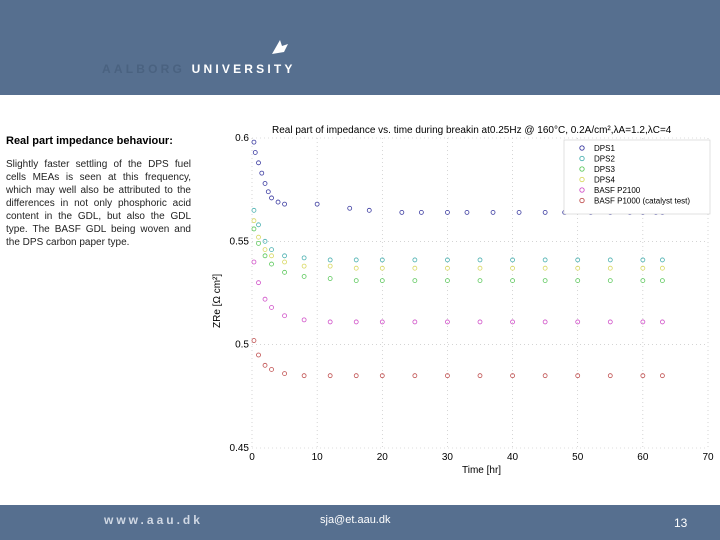  Describe the element at coordinates (604, 180) in the screenshot. I see `legend-entry: DPS4` at that location.